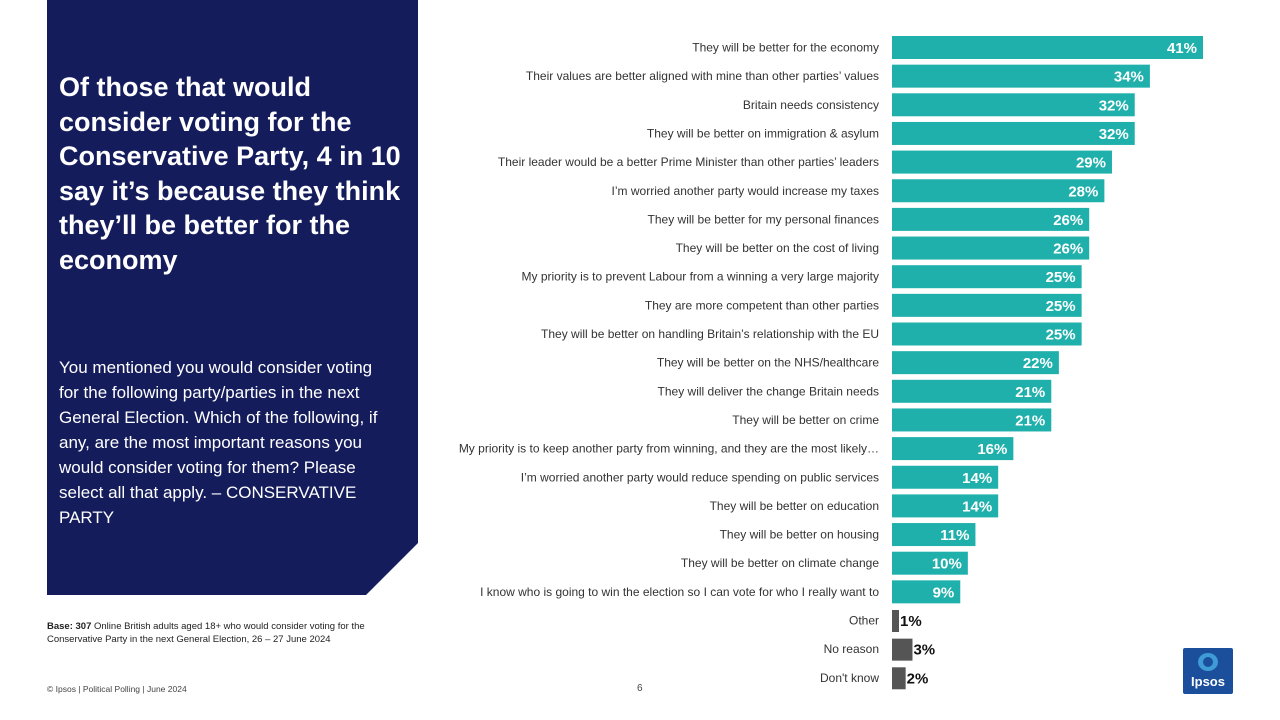 This screenshot has width=1280, height=720. I want to click on category-label: Don't know, so click(849, 678).